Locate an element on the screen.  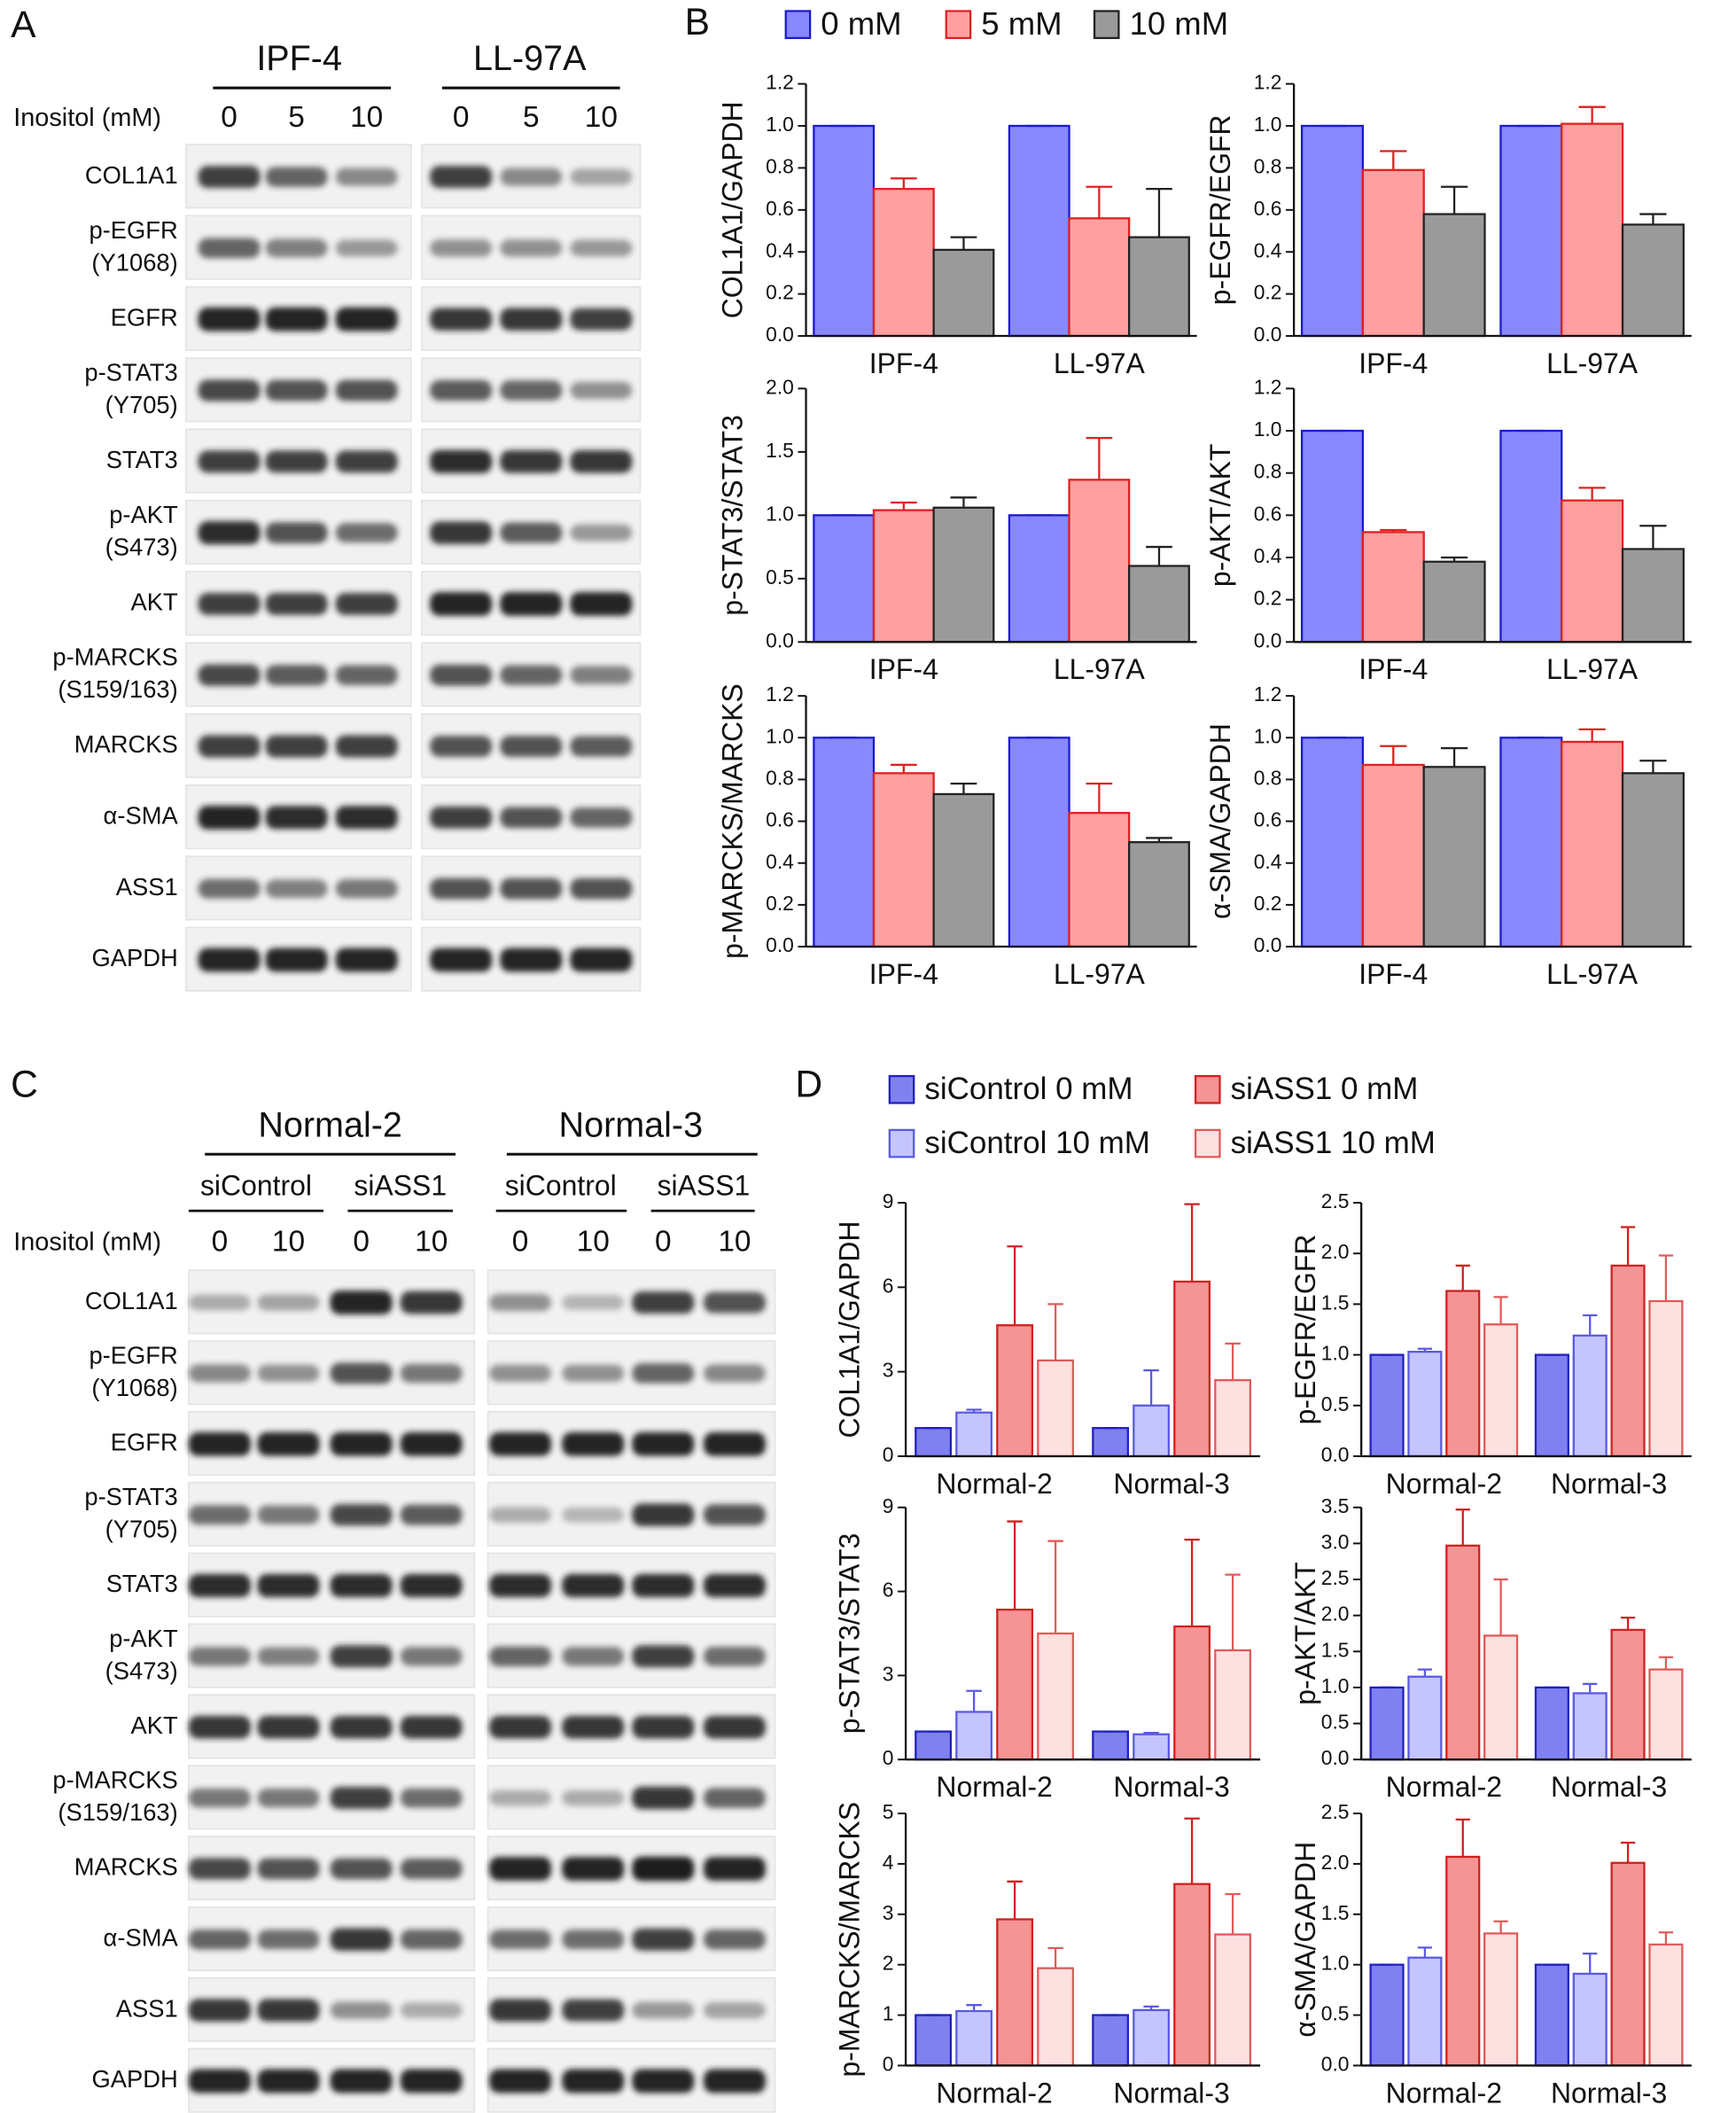
y-tick-label: 1 is located at coordinates (888, 2013).